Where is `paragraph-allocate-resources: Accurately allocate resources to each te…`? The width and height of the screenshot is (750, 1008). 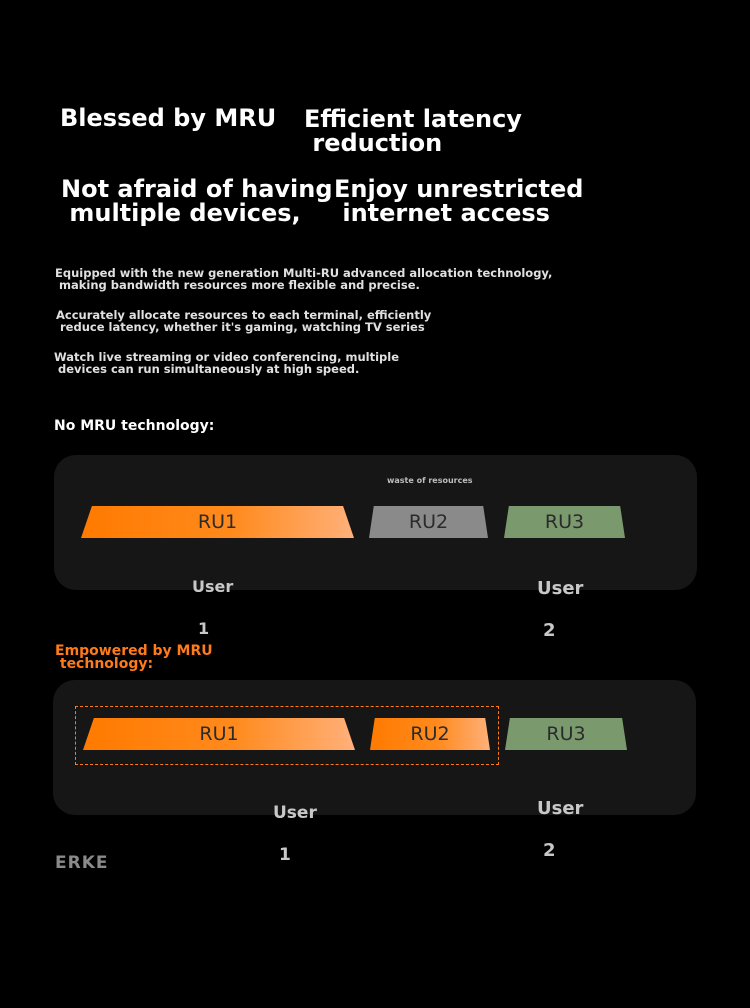 paragraph-allocate-resources: Accurately allocate resources to each te… is located at coordinates (244, 321).